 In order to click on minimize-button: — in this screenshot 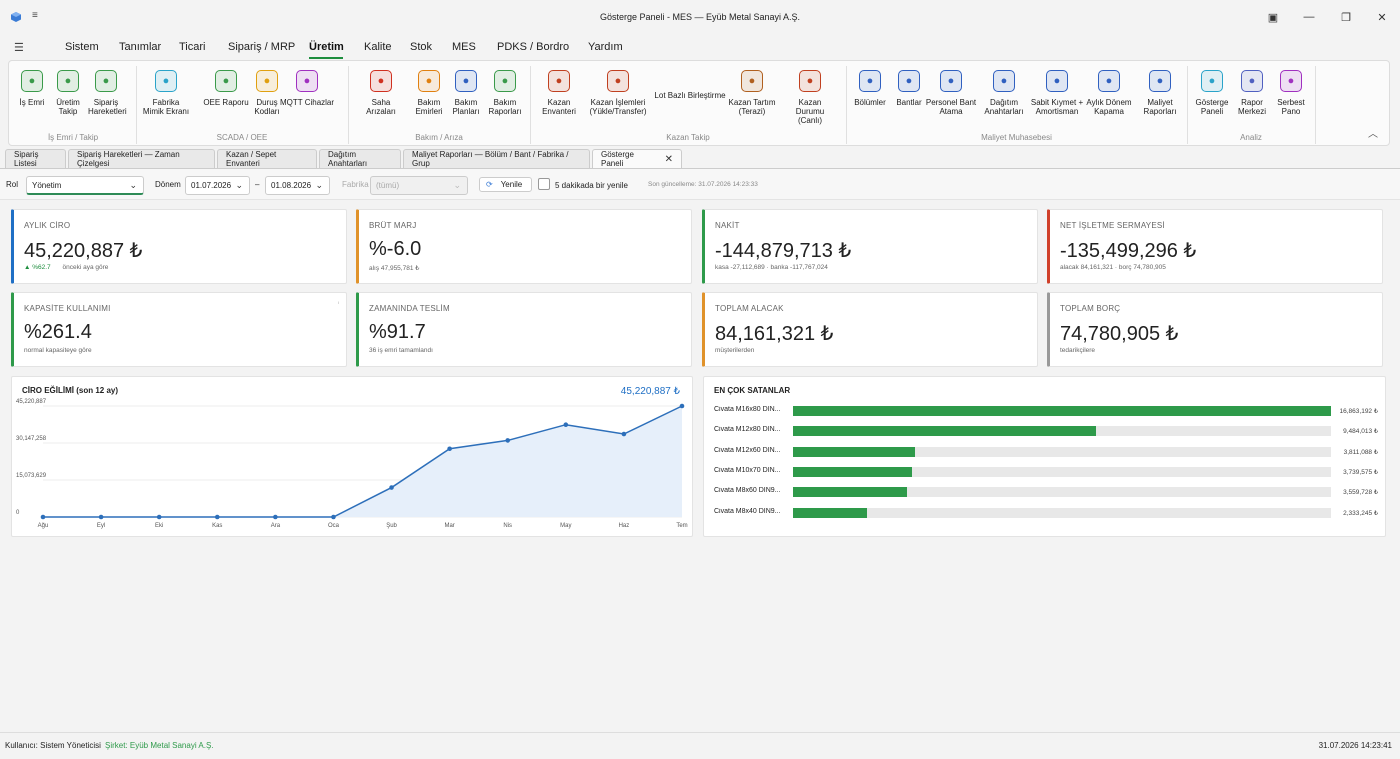, I will do `click(1309, 17)`.